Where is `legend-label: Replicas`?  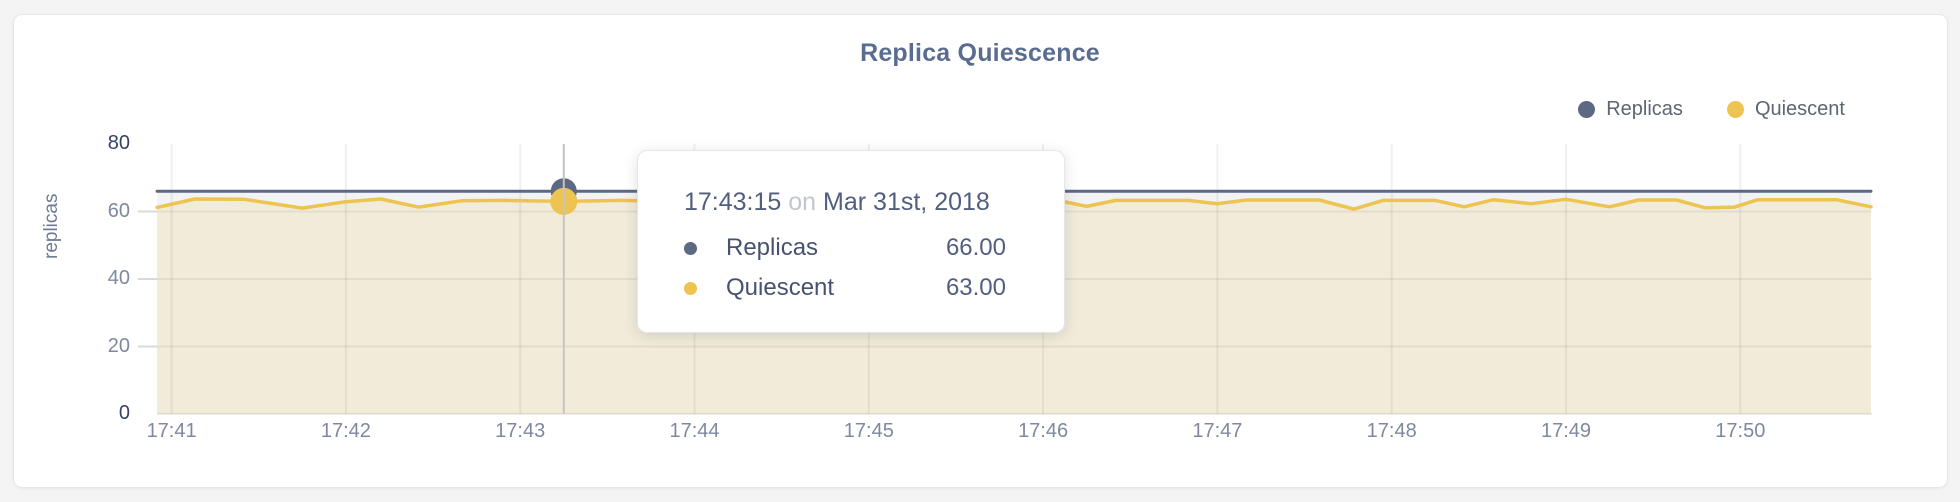
legend-label: Replicas is located at coordinates (1644, 109).